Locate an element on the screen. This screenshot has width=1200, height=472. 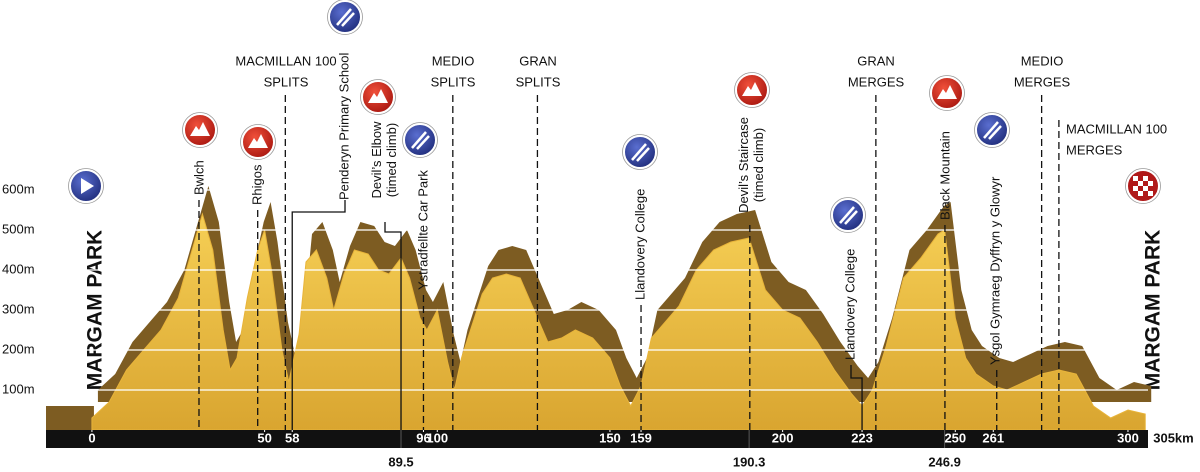
annotation-label: Black Mountain is located at coordinates (944, 175).